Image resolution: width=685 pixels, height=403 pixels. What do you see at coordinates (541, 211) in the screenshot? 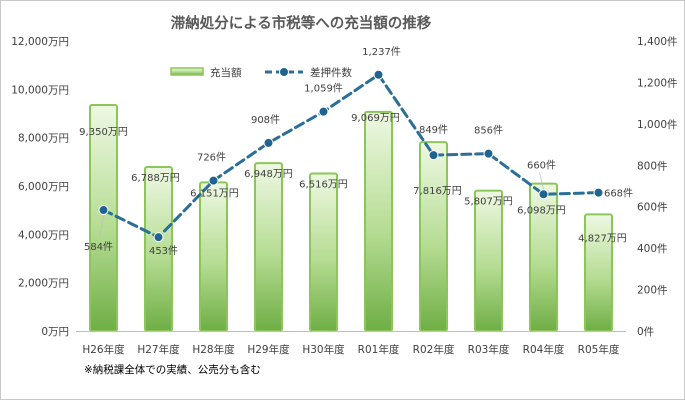
I see `bar-data-label: 6,098万円` at bounding box center [541, 211].